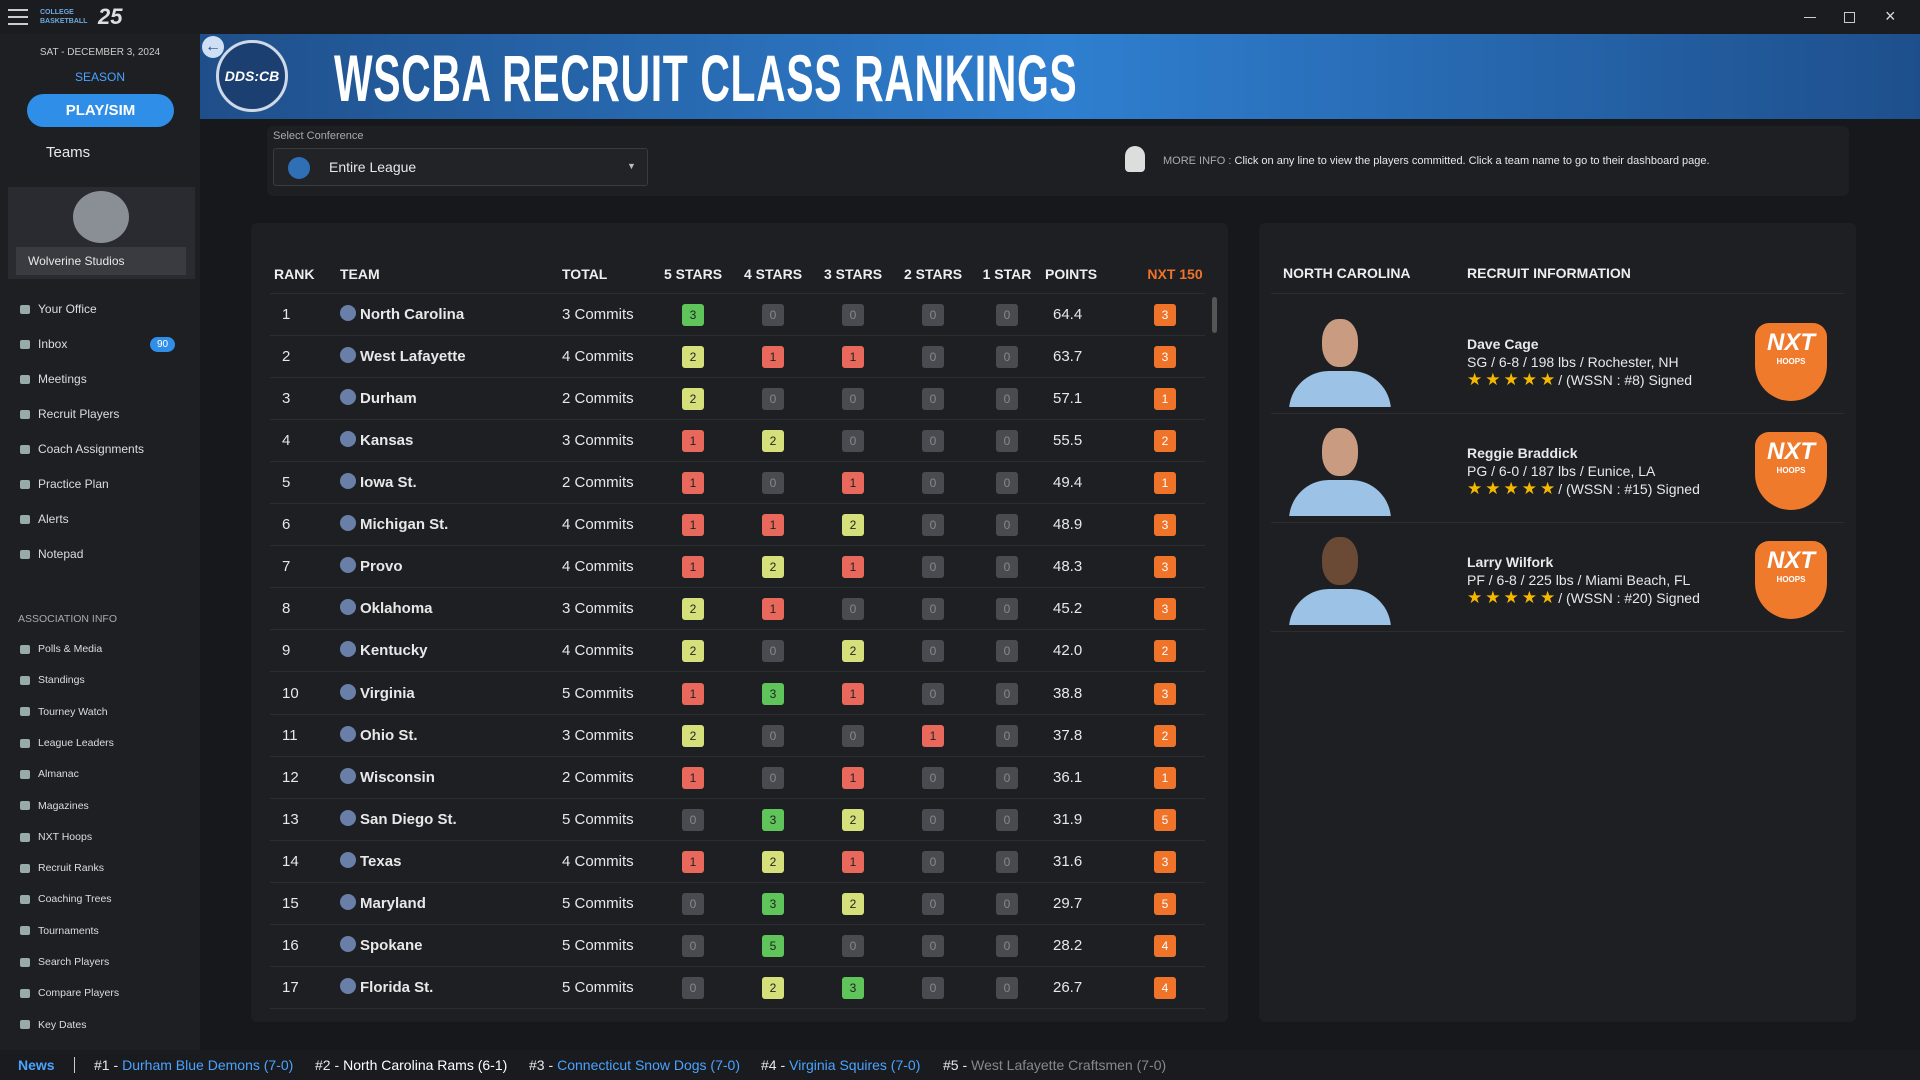 The width and height of the screenshot is (1920, 1080). Describe the element at coordinates (396, 609) in the screenshot. I see `team-name: Oklahoma` at that location.